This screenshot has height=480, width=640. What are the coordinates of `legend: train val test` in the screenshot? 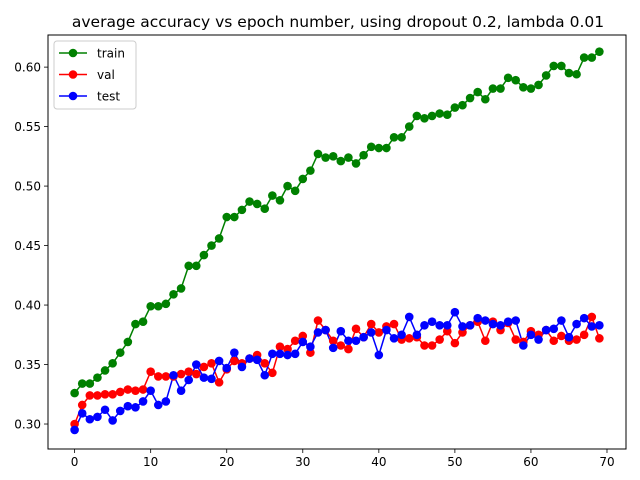 It's located at (95, 75).